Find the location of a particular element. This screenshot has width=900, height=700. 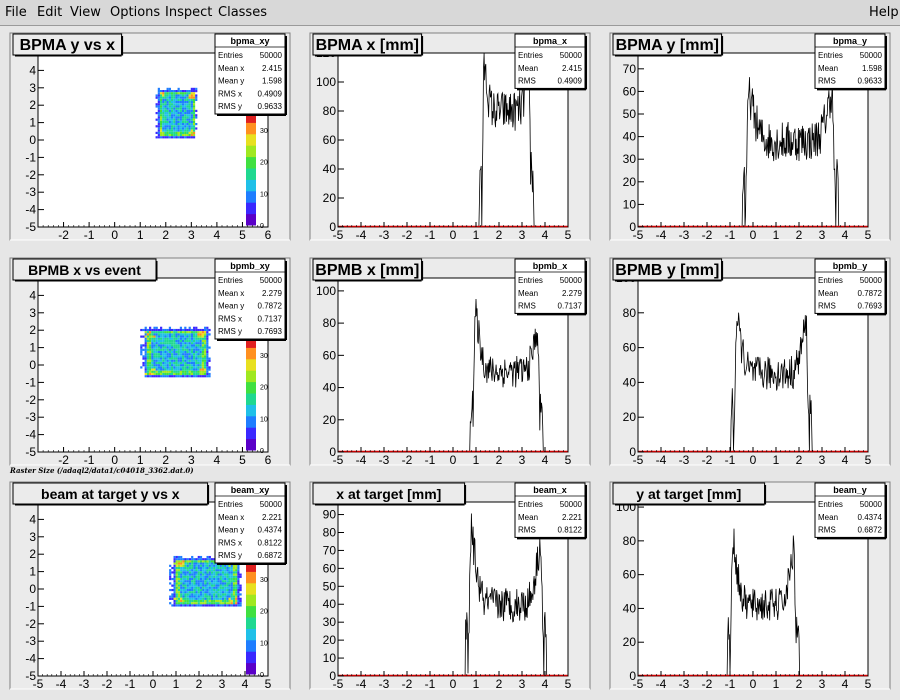

menu-options: Options is located at coordinates (135, 12).